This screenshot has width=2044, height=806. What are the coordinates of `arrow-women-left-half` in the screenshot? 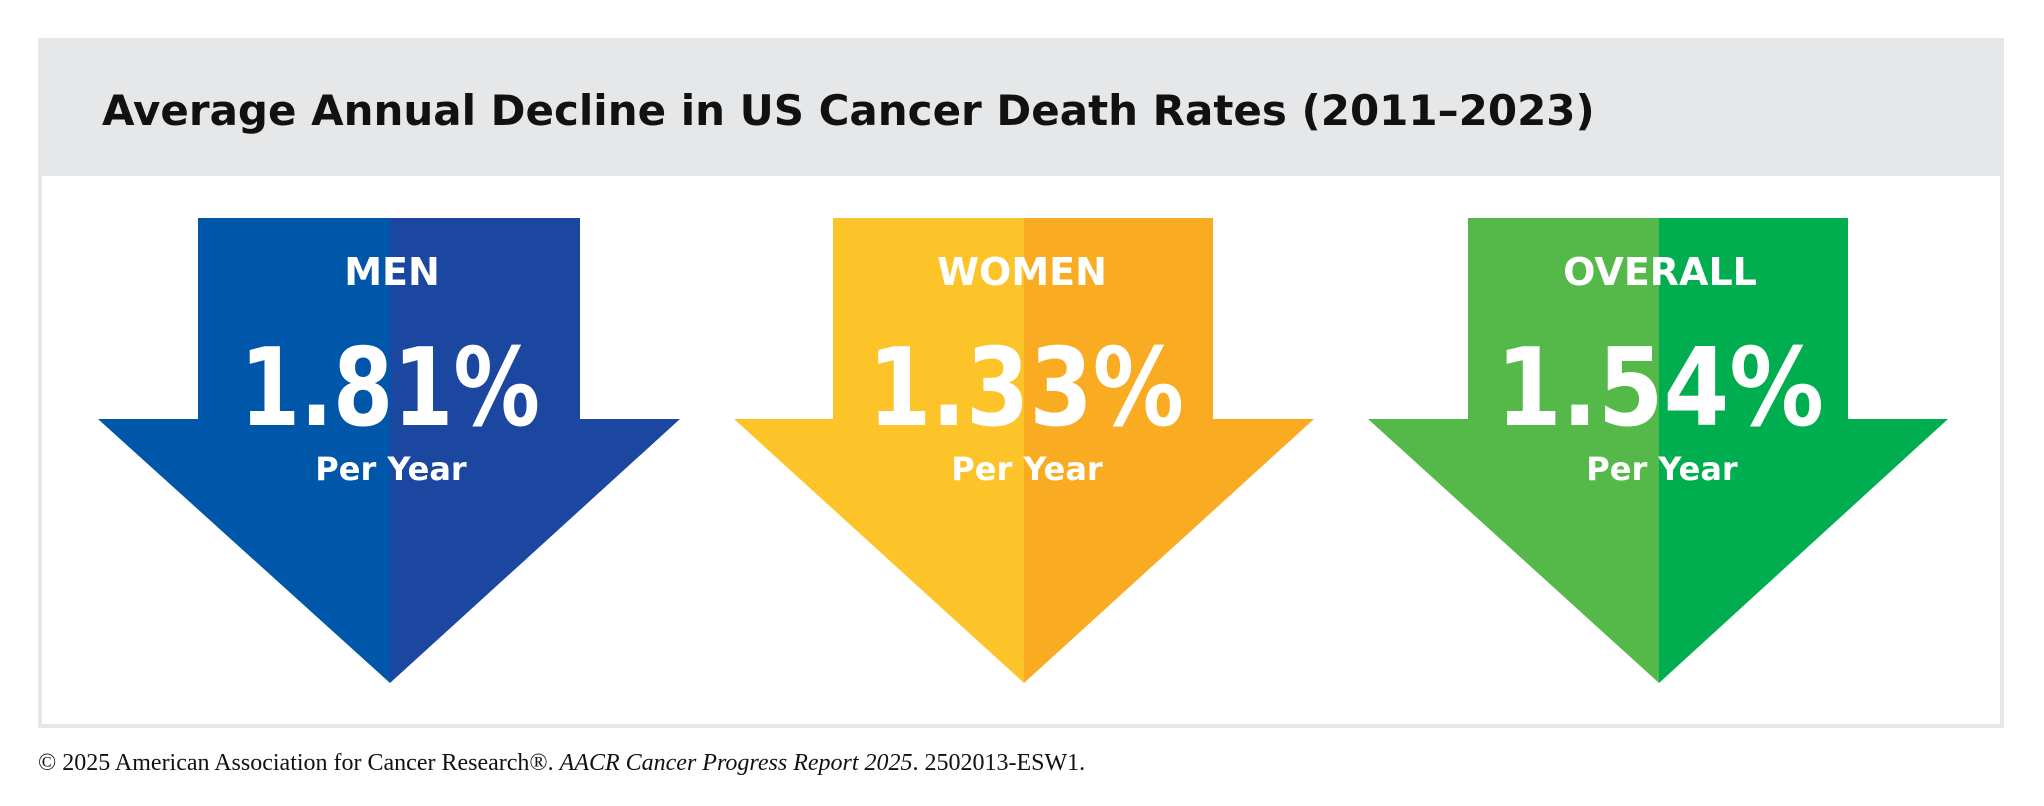 It's located at (879, 450).